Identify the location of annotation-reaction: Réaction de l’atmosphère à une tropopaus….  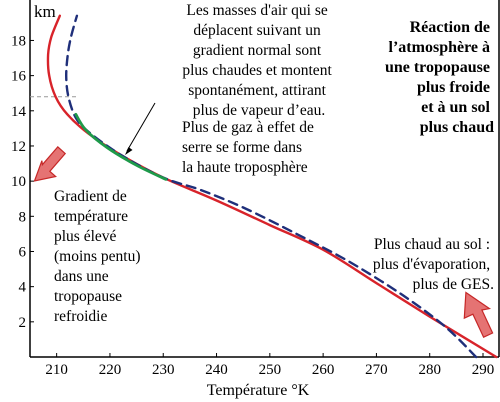
(439, 77).